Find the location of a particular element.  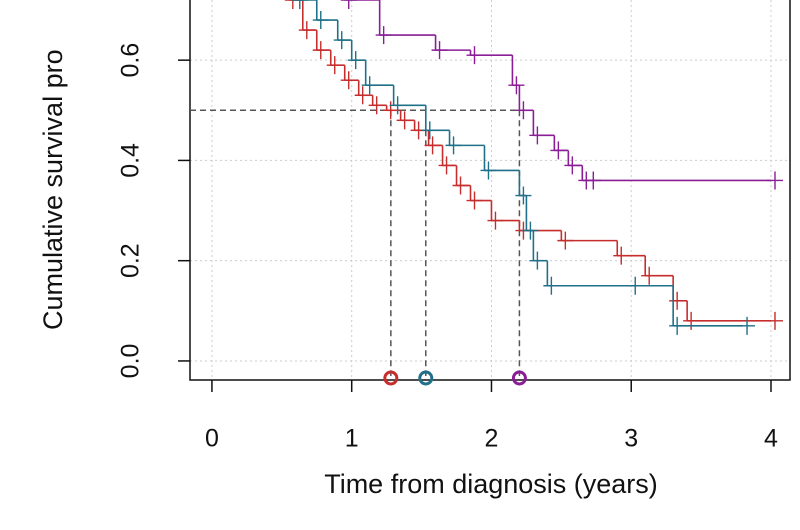

x-tick-label: 2 is located at coordinates (492, 439).